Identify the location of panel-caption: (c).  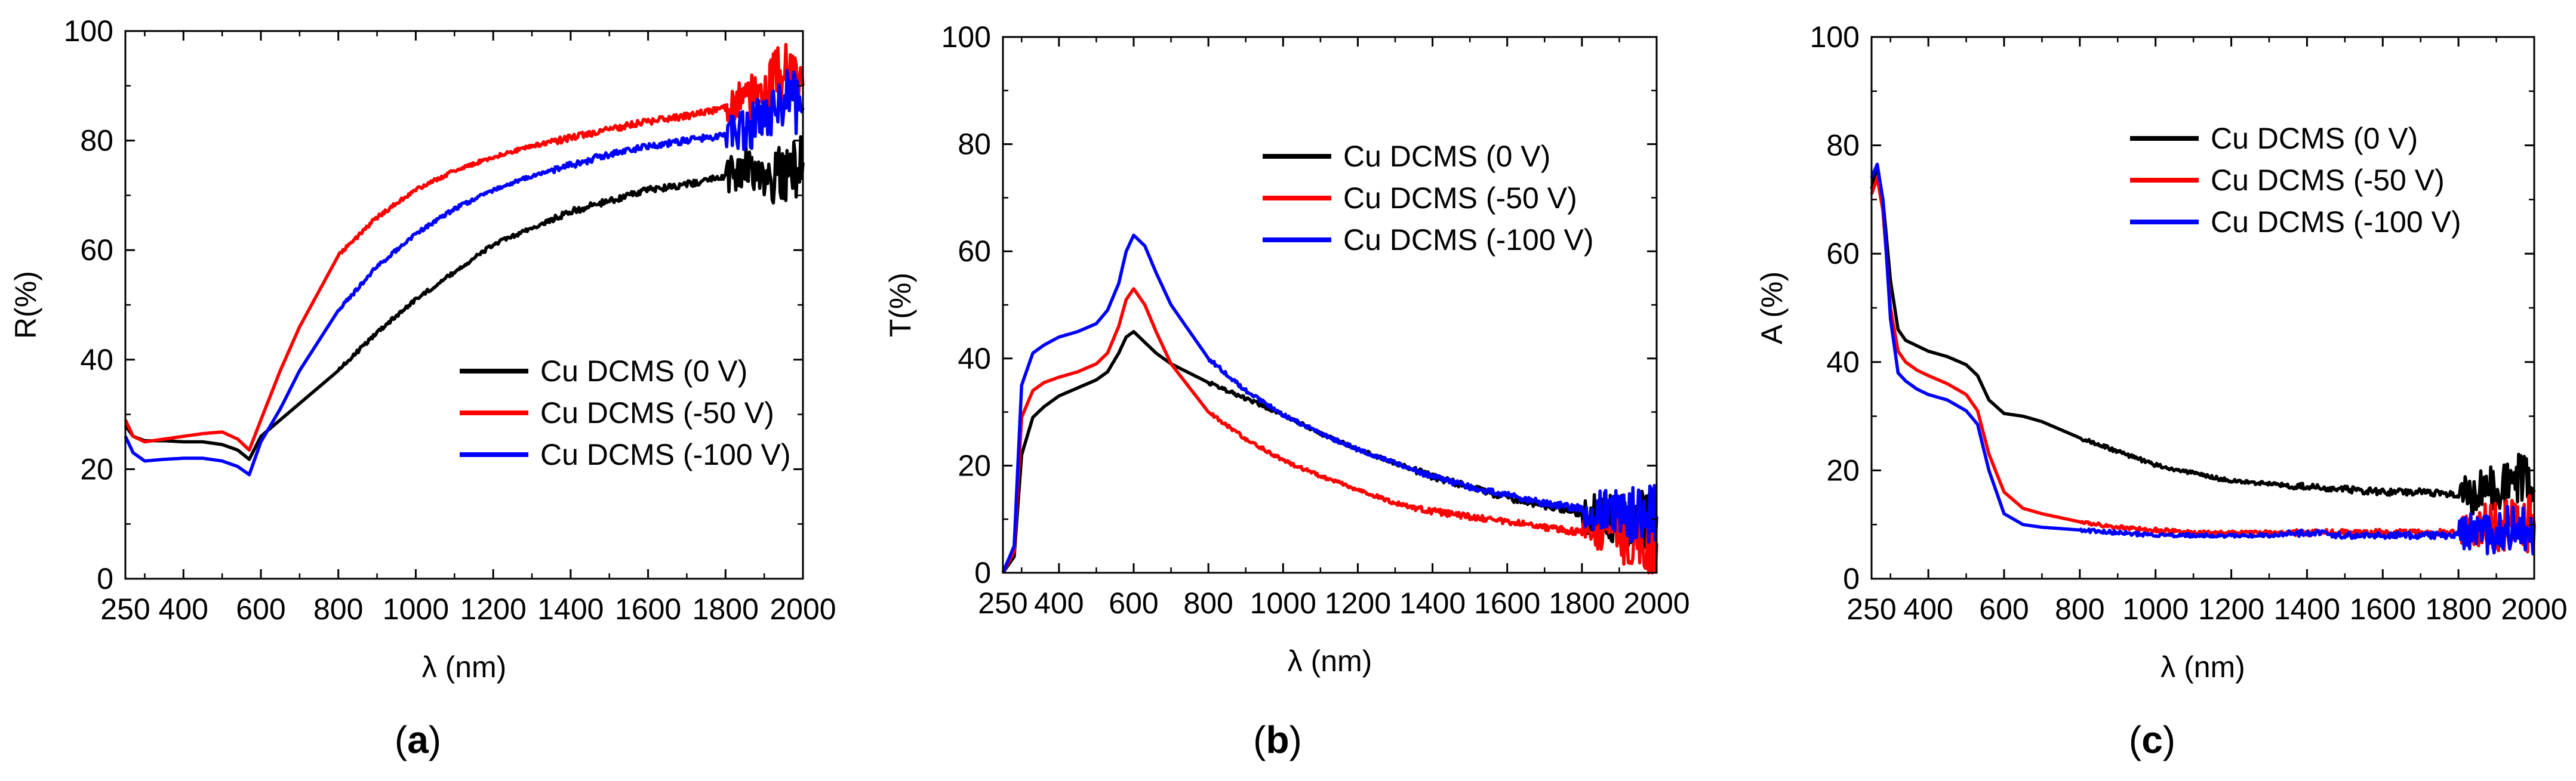
(2152, 739).